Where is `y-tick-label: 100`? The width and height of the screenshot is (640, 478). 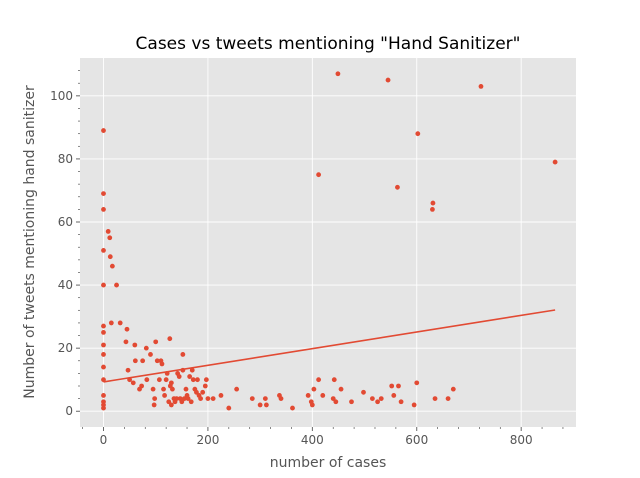
y-tick-label: 100 is located at coordinates (61, 96).